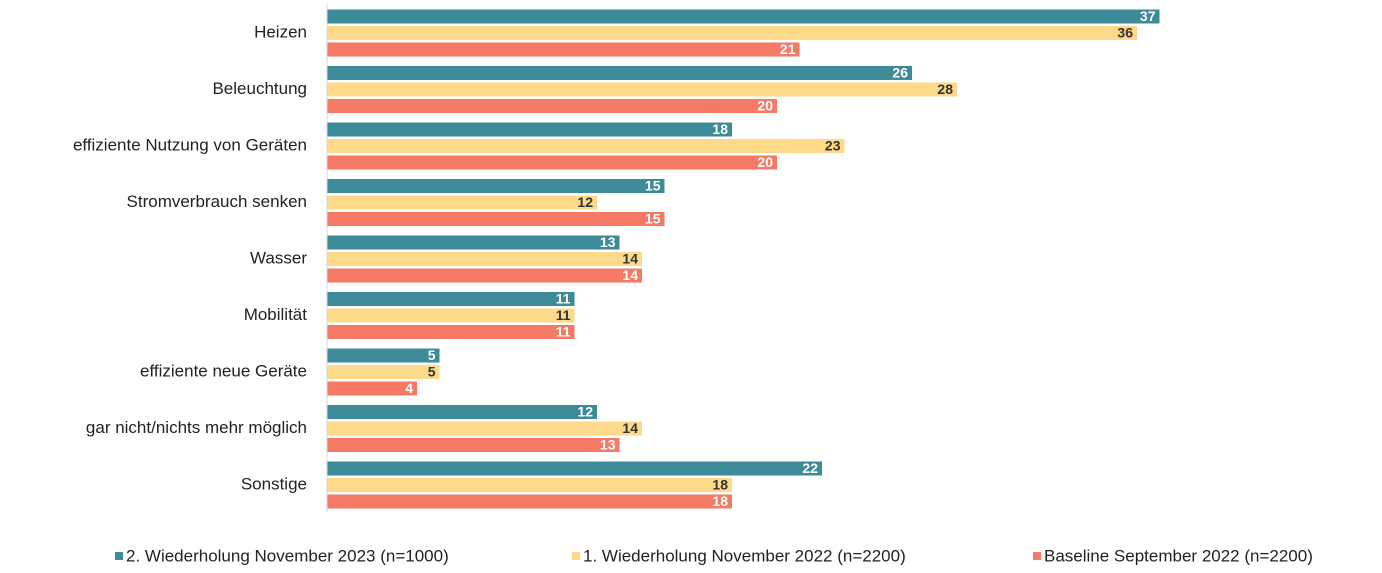 The height and width of the screenshot is (573, 1382). What do you see at coordinates (900, 73) in the screenshot?
I see `value-label: 26` at bounding box center [900, 73].